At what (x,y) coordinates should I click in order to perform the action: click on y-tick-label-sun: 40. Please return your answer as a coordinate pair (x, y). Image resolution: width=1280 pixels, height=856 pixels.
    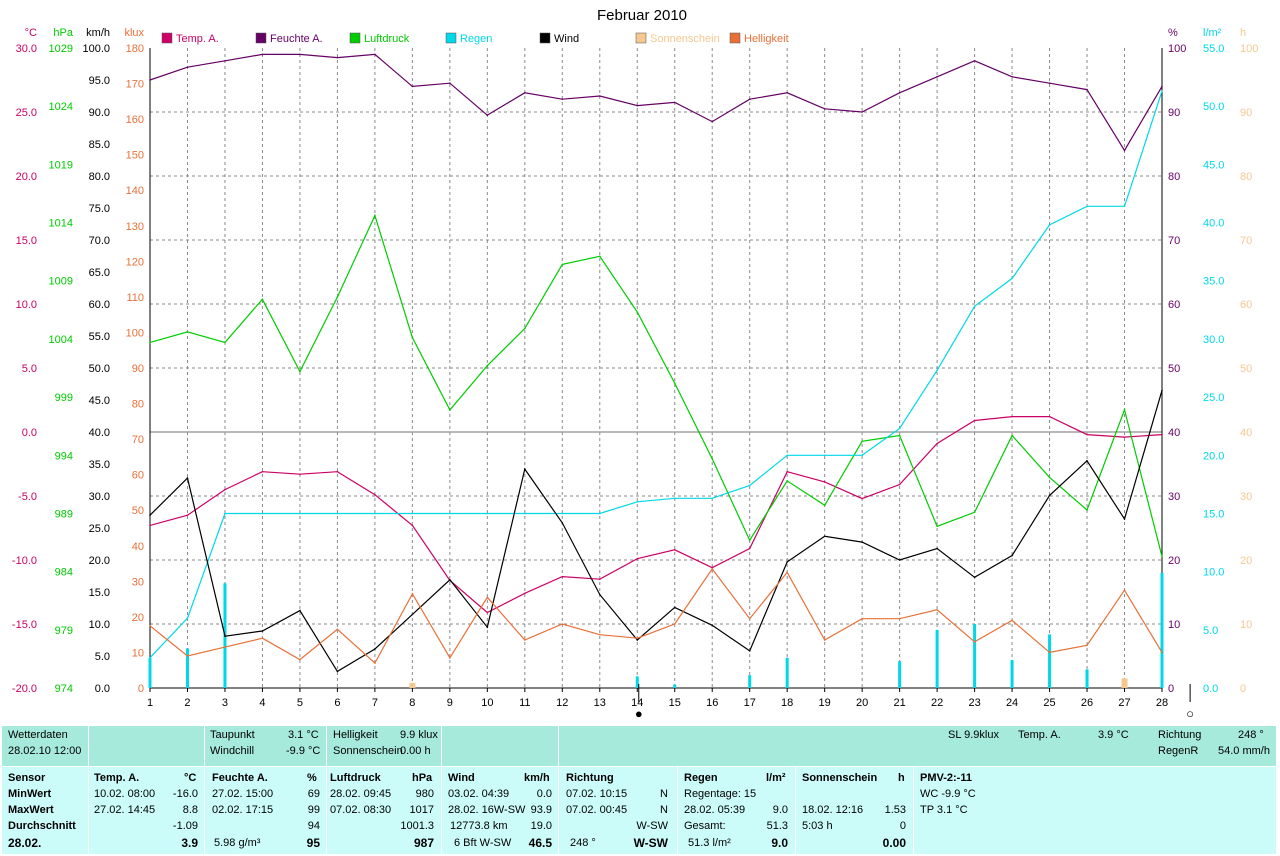
    Looking at the image, I should click on (1246, 433).